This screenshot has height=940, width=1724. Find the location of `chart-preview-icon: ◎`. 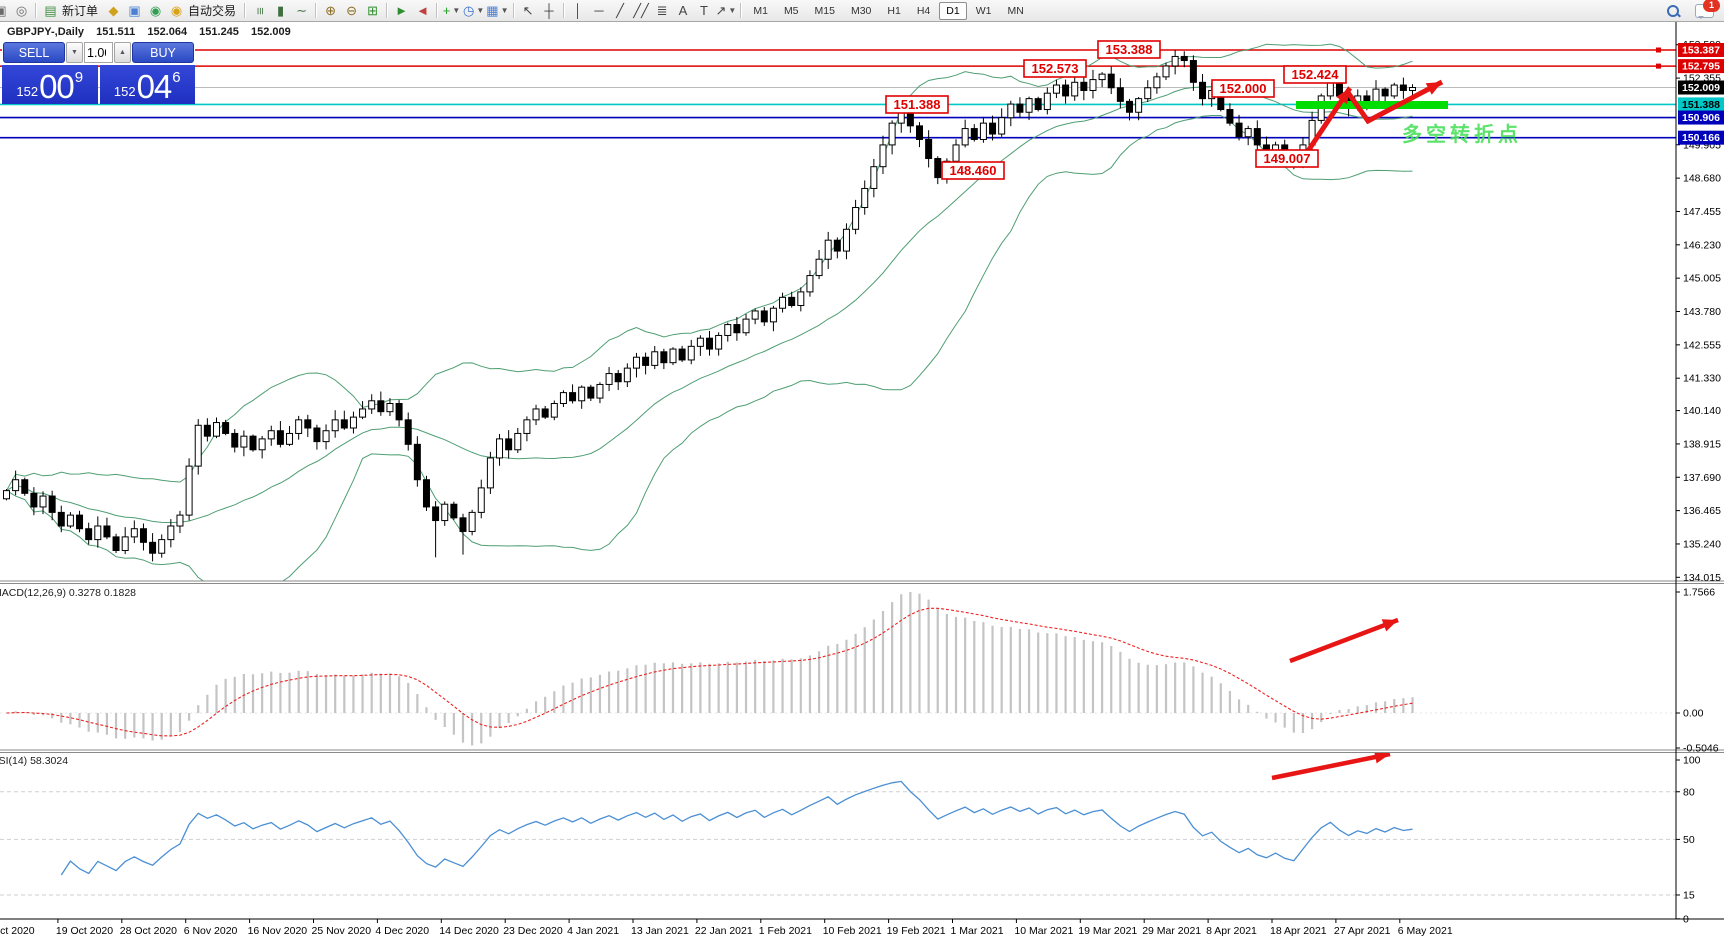

chart-preview-icon: ◎ is located at coordinates (21, 11).